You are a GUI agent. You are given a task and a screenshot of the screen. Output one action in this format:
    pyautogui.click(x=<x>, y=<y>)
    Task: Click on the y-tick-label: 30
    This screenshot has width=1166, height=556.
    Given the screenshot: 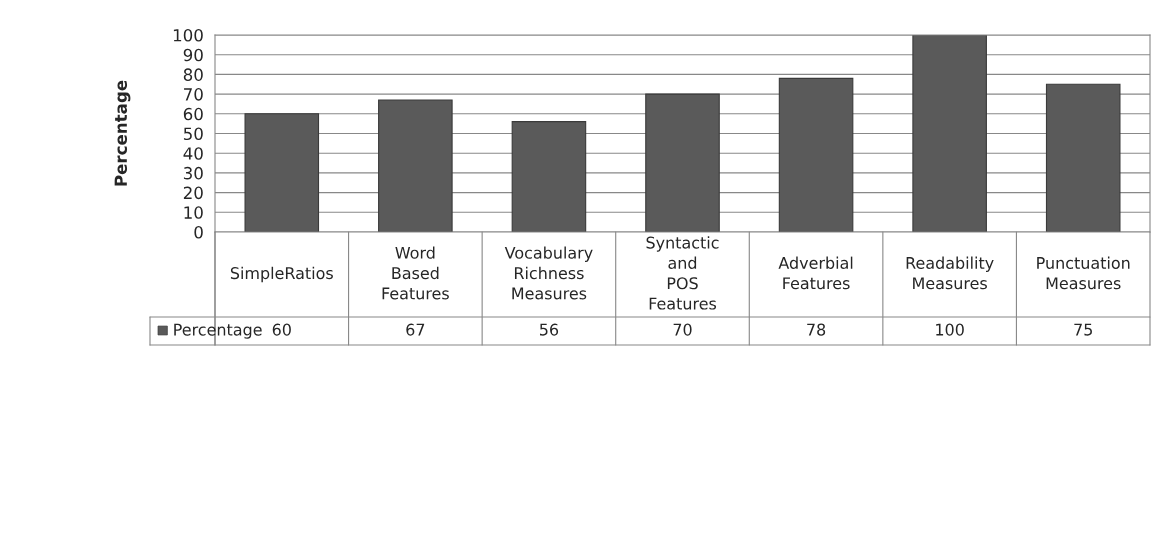 What is the action you would take?
    pyautogui.click(x=193, y=173)
    